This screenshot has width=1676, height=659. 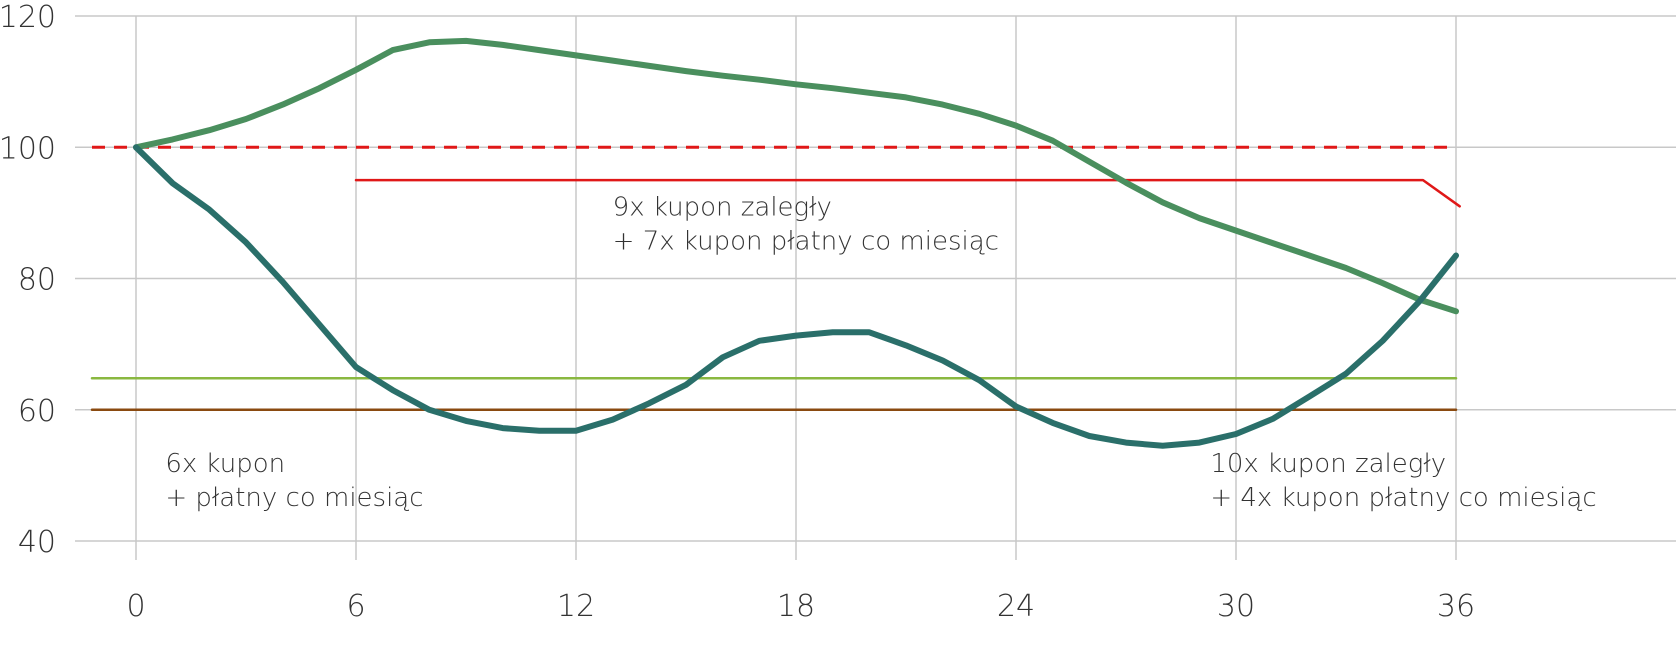 I want to click on x-tick-label: 12, so click(x=576, y=606).